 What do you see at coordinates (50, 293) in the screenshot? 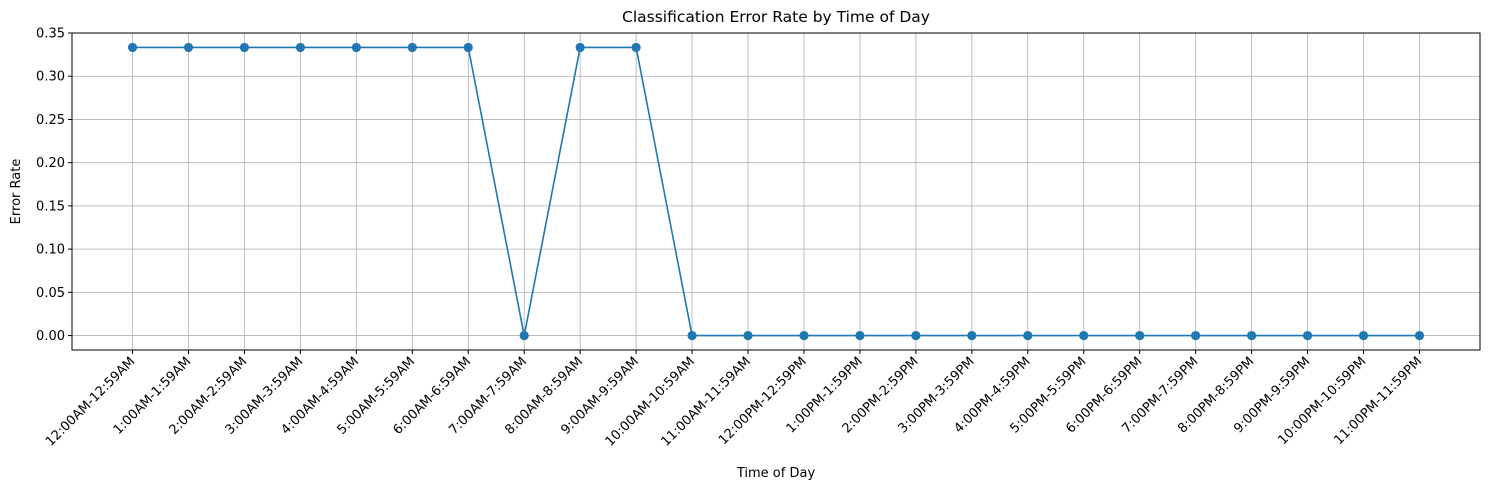
I see `y-tick-label: 0.05` at bounding box center [50, 293].